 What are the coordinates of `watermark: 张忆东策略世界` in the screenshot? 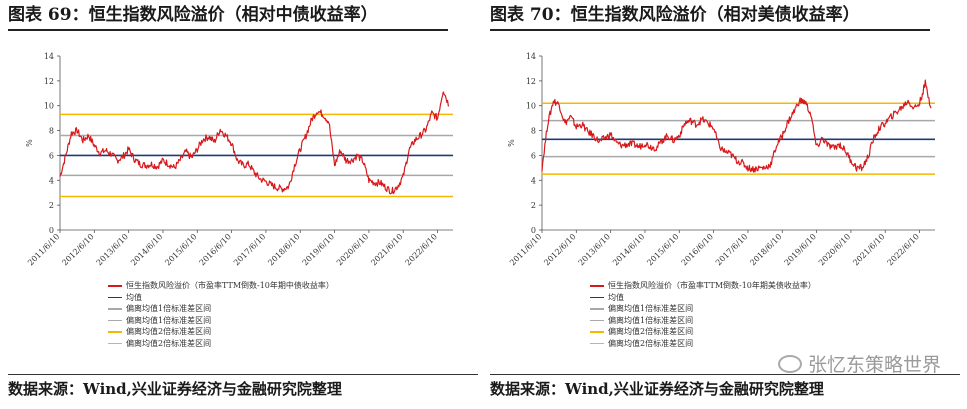 It's located at (859, 363).